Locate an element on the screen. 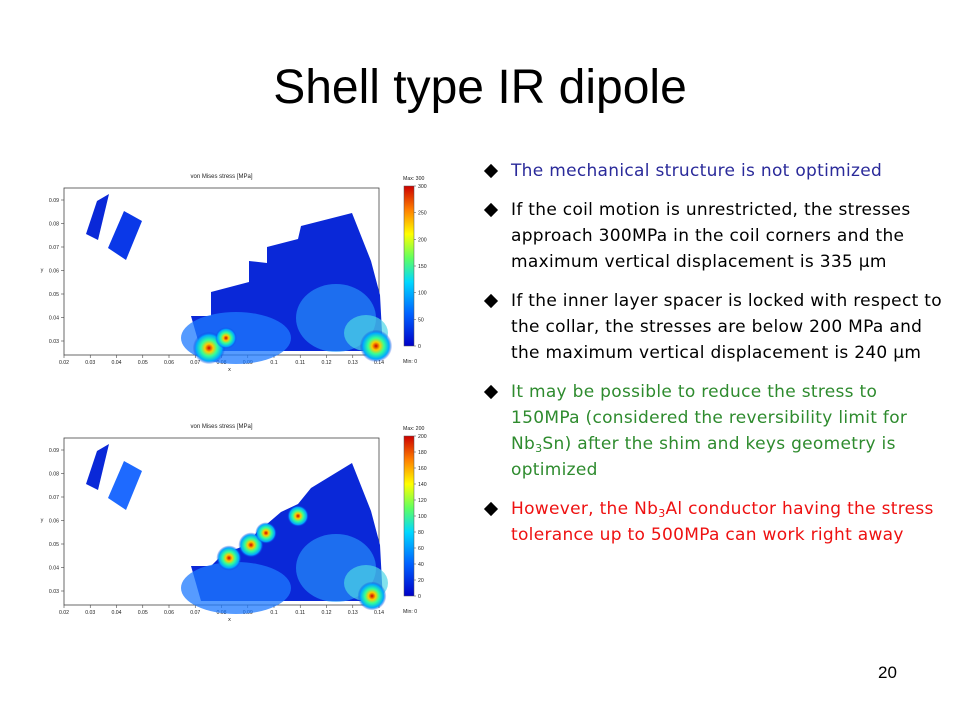 The height and width of the screenshot is (720, 960). colorbar-tick-label: 20 is located at coordinates (421, 581).